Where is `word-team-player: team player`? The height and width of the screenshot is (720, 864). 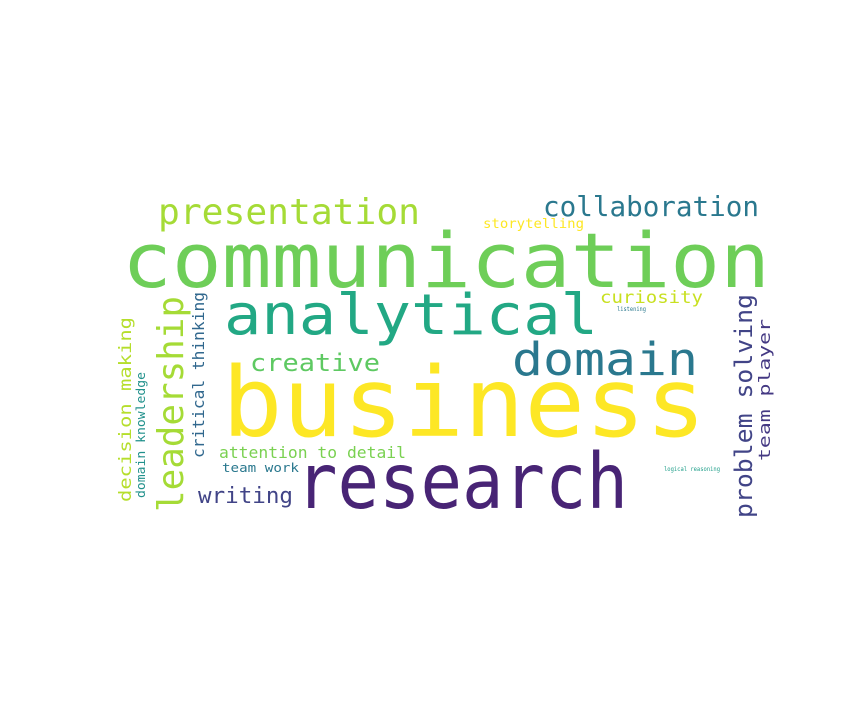
word-team-player: team player is located at coordinates (764, 390).